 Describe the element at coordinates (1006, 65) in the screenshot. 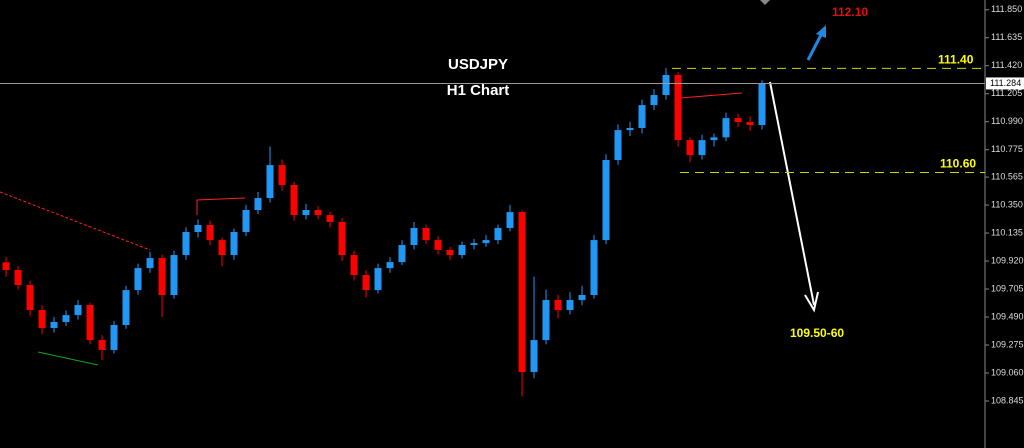

I see `y-tick-label: 111.420` at that location.